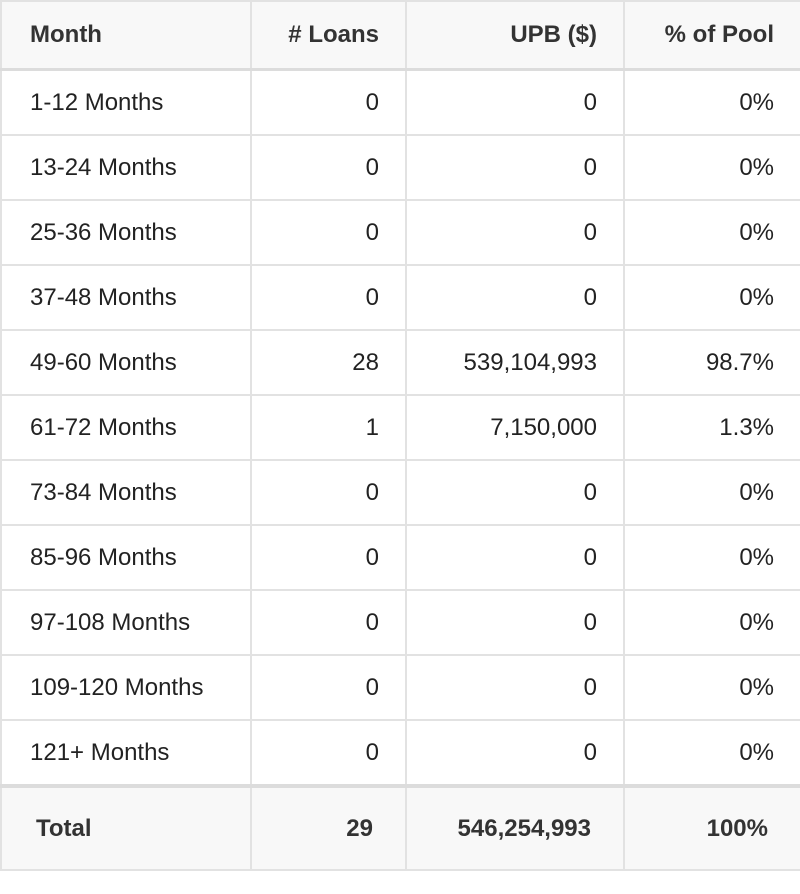 This screenshot has width=800, height=894. Describe the element at coordinates (711, 35) in the screenshot. I see `column-header-pool: % of Pool` at that location.